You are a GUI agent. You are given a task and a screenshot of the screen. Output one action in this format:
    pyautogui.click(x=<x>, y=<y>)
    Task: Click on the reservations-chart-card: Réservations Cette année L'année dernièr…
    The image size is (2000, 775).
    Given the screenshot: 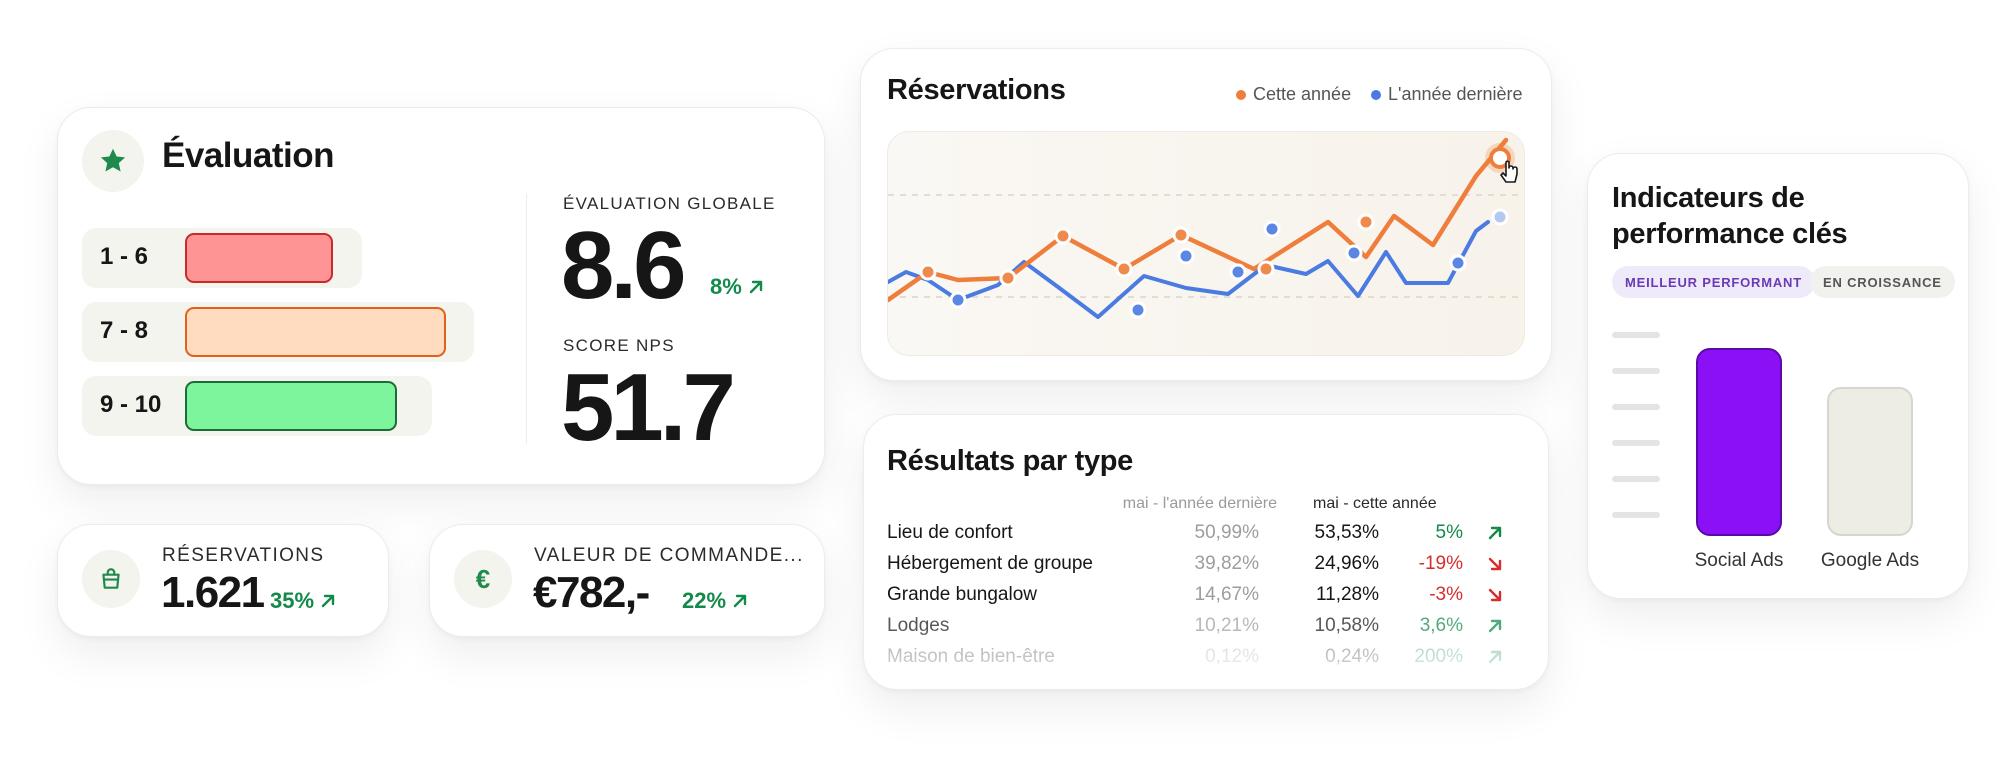 What is the action you would take?
    pyautogui.click(x=1206, y=214)
    